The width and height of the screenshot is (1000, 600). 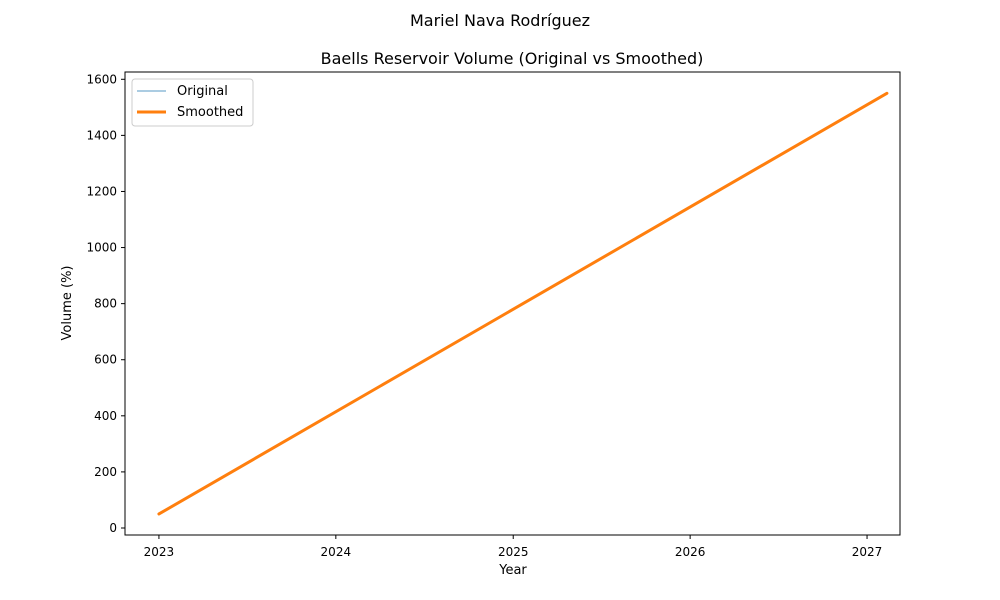 What do you see at coordinates (105, 472) in the screenshot?
I see `y-tick-label: 200` at bounding box center [105, 472].